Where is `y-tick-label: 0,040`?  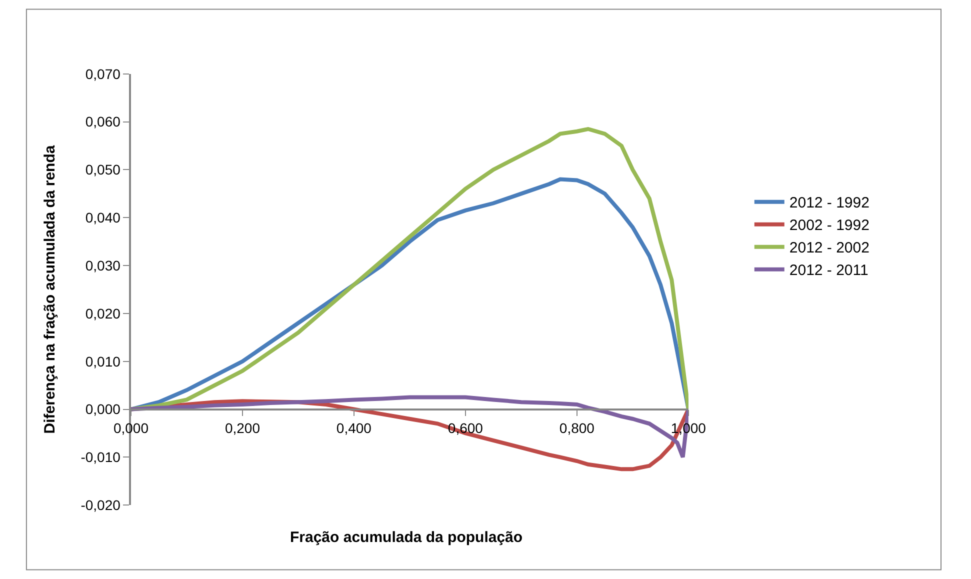
y-tick-label: 0,040 is located at coordinates (103, 218).